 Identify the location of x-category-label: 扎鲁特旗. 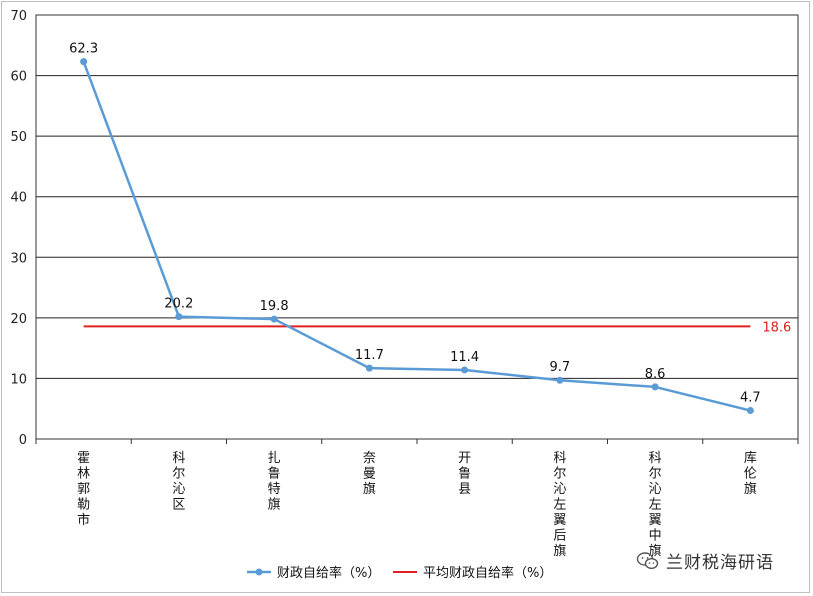
(274, 482).